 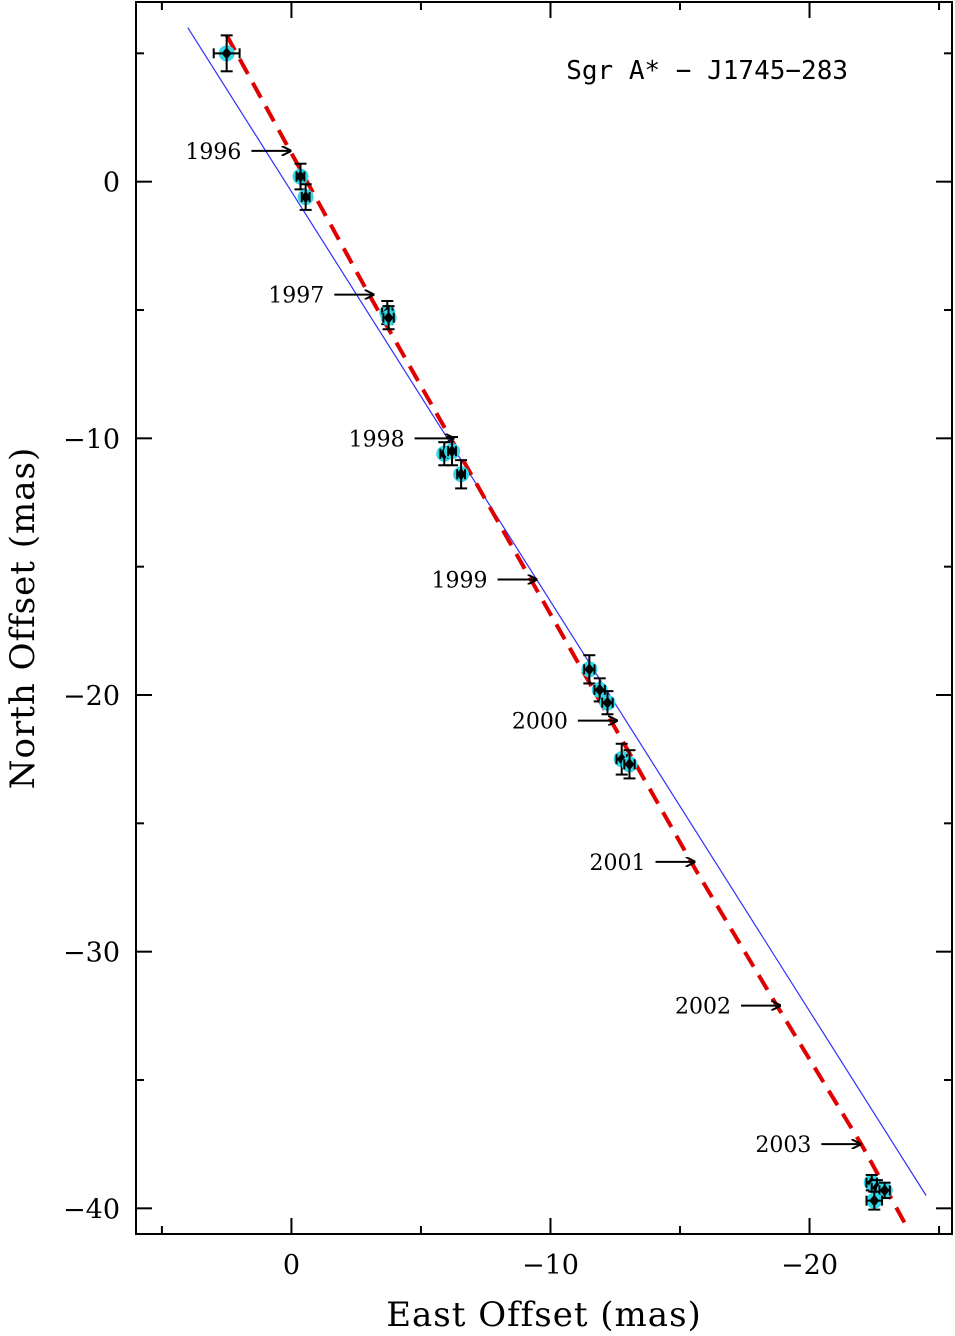 What do you see at coordinates (91, 696) in the screenshot?
I see `y-tick-label: −20` at bounding box center [91, 696].